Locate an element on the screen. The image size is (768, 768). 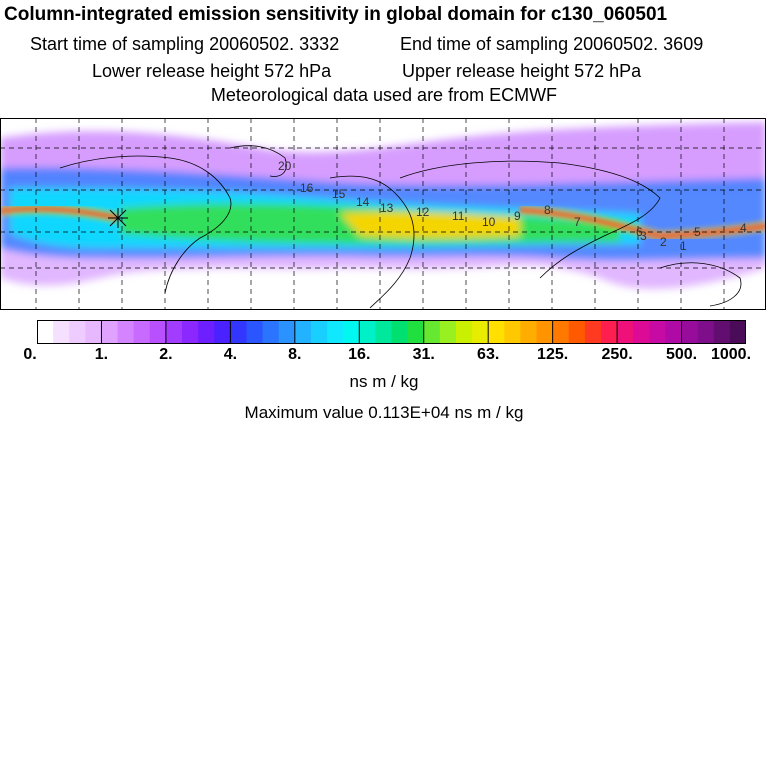
lower-release-height-label: Lower release height 572 hPa is located at coordinates (212, 71).